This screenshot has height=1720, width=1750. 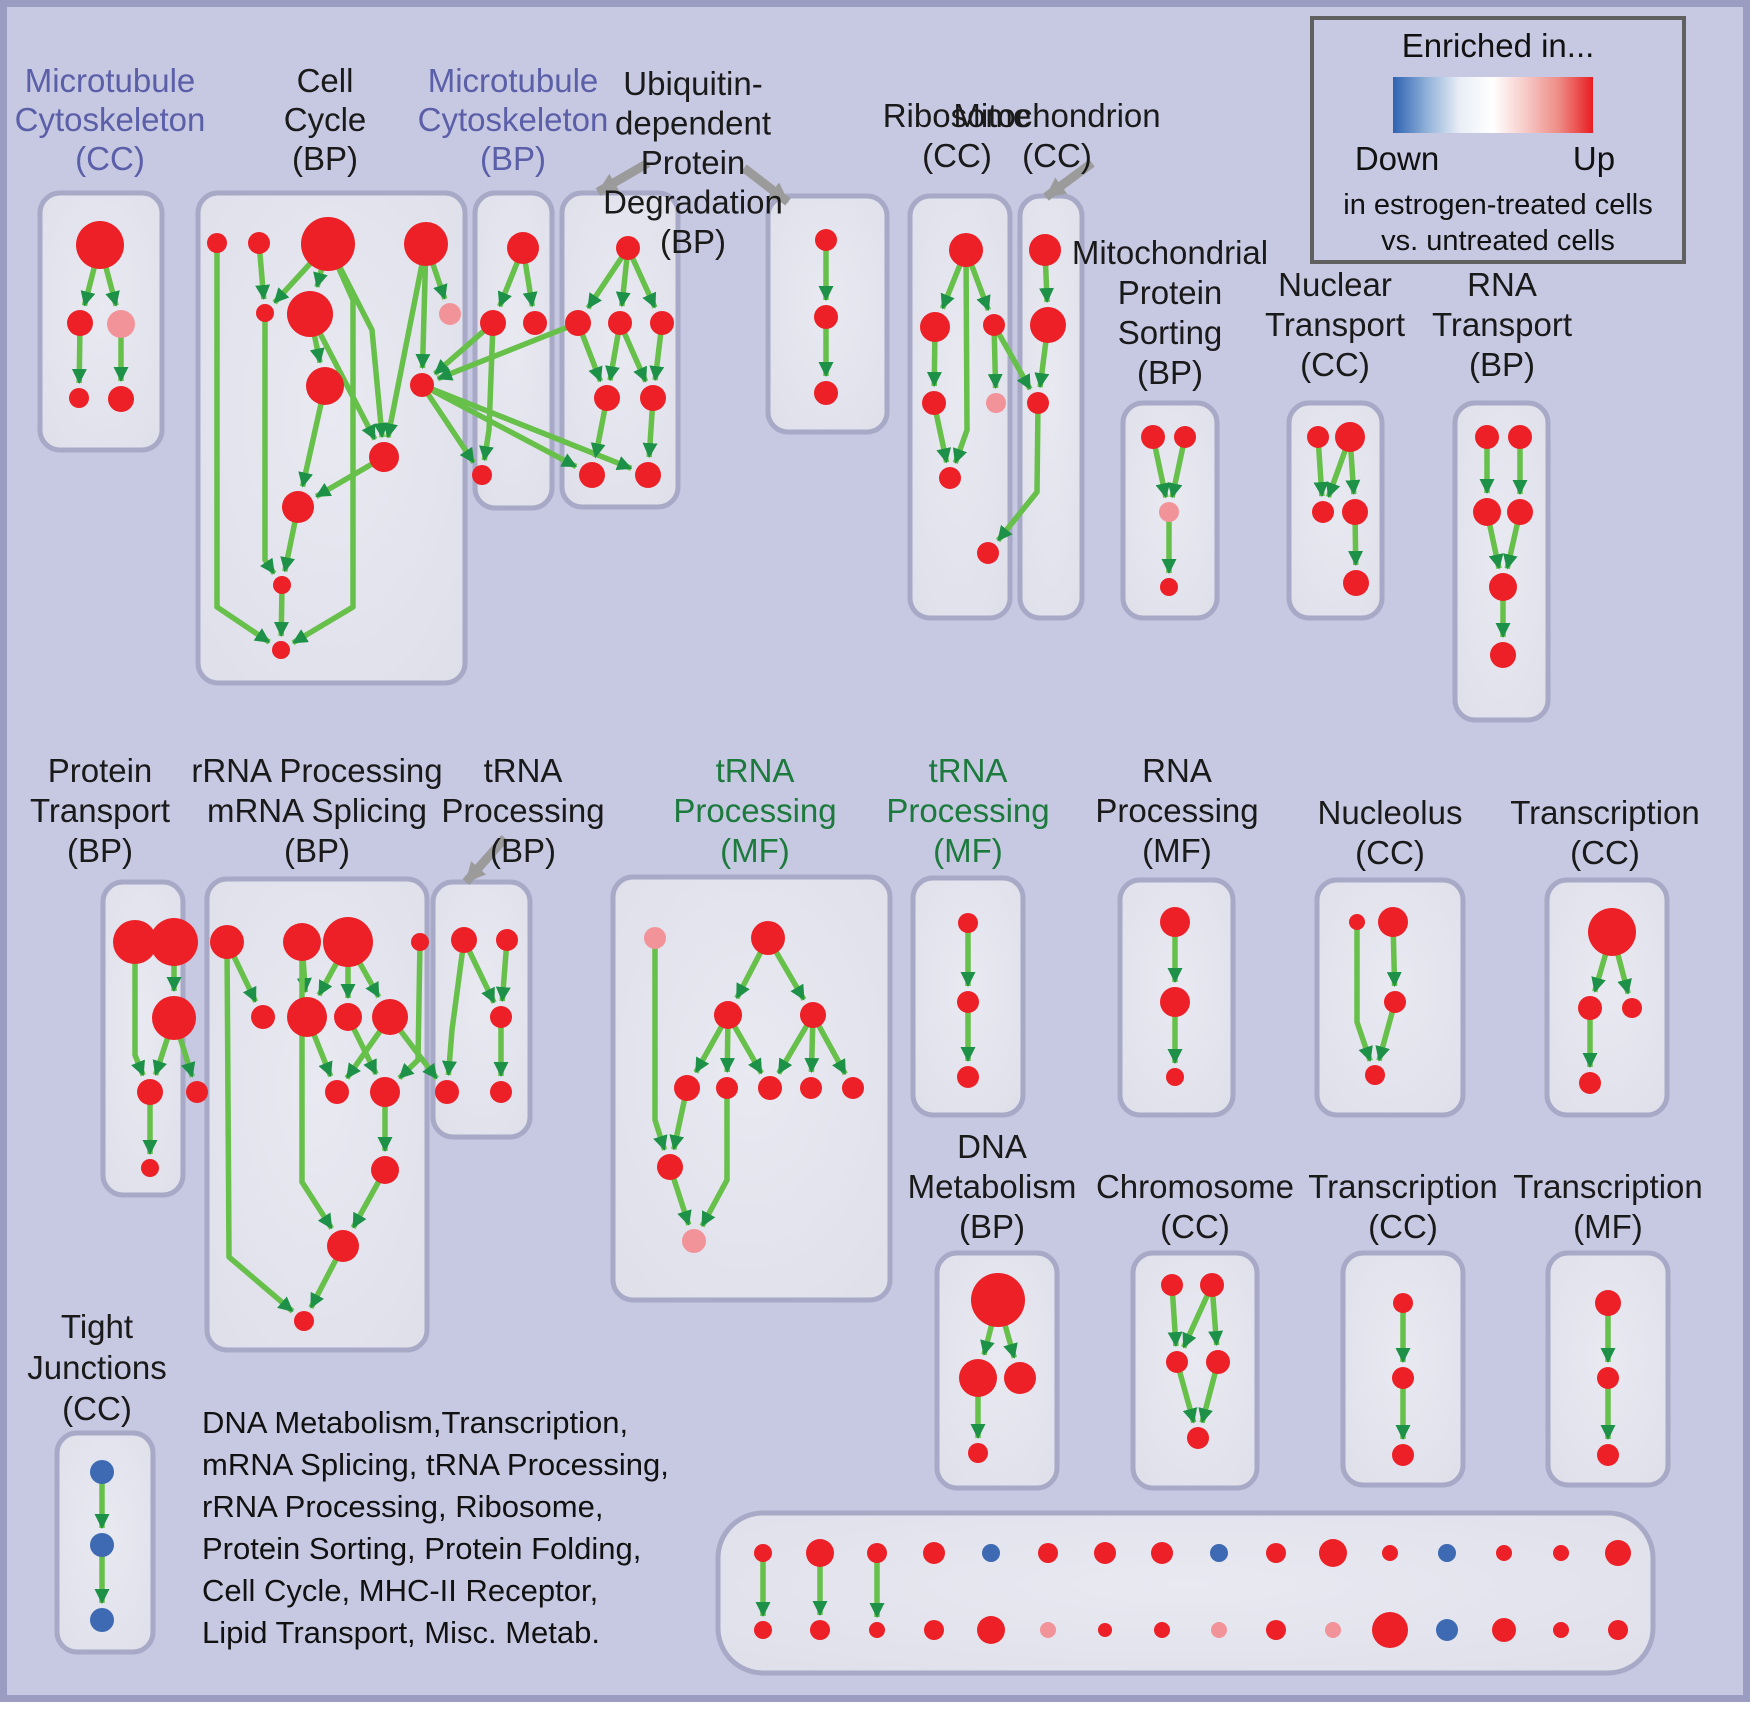 What do you see at coordinates (421, 1548) in the screenshot?
I see `misc-terms-annotation: Protein Sorting, Protein Folding,` at bounding box center [421, 1548].